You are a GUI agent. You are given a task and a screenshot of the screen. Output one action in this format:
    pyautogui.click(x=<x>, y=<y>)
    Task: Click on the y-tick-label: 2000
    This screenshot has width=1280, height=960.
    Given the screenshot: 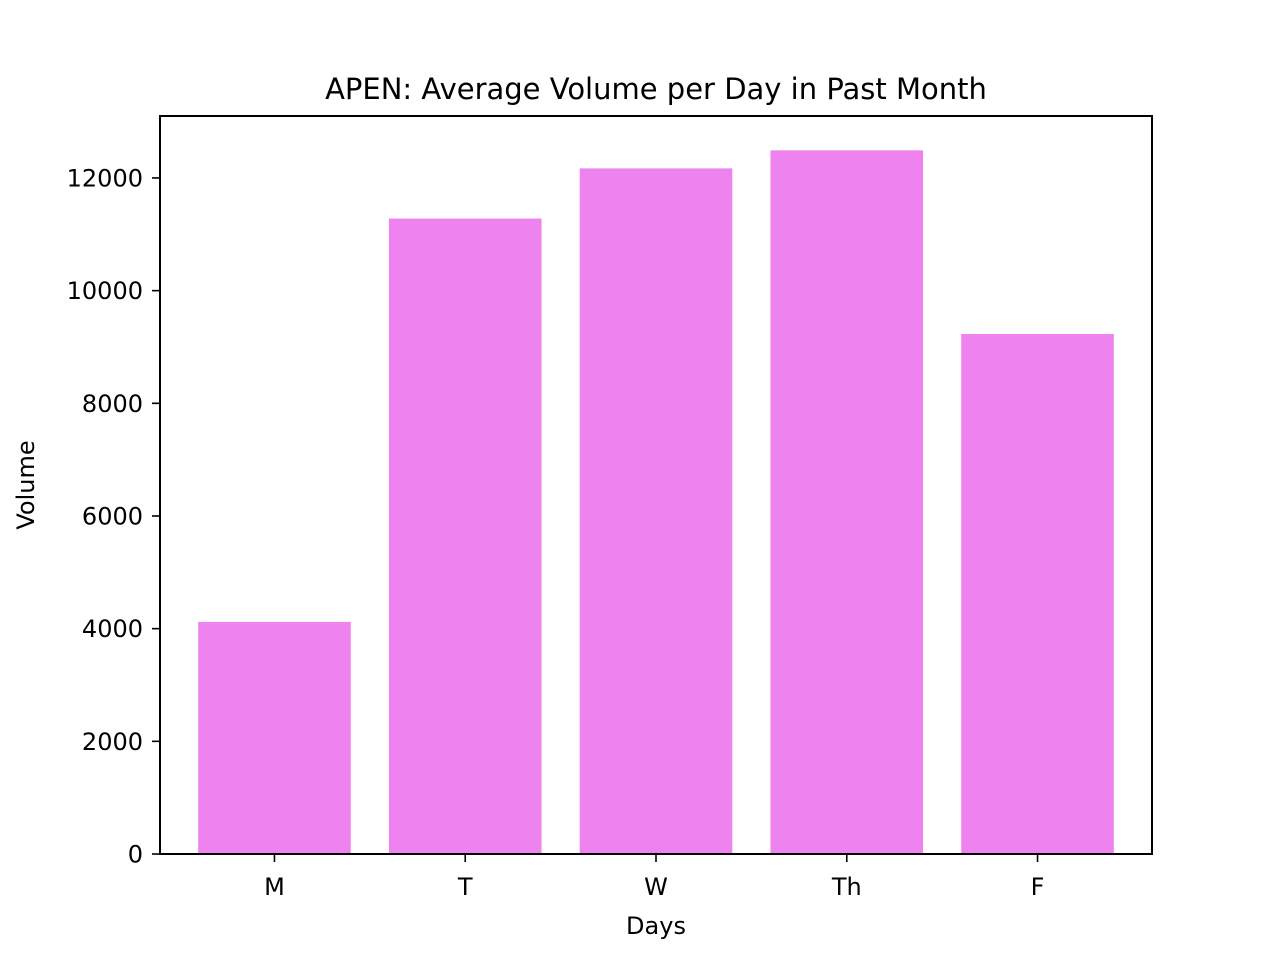 What is the action you would take?
    pyautogui.click(x=112, y=742)
    